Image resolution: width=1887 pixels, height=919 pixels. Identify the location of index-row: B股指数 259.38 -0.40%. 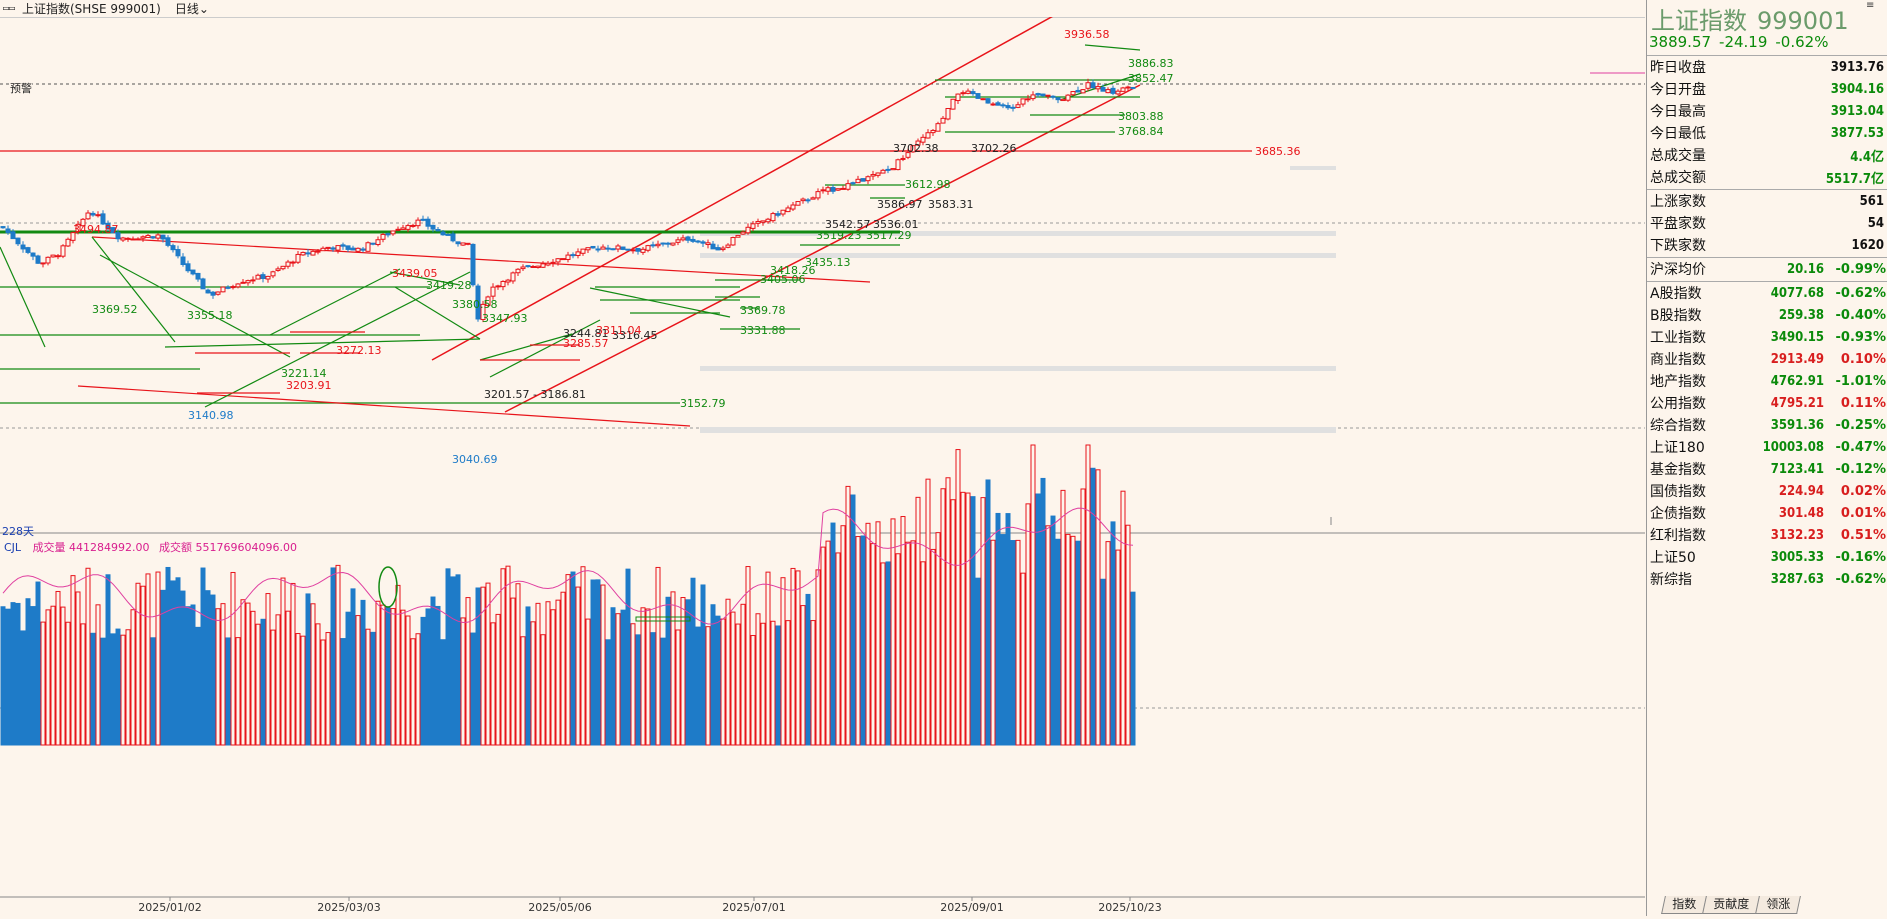
(1767, 315).